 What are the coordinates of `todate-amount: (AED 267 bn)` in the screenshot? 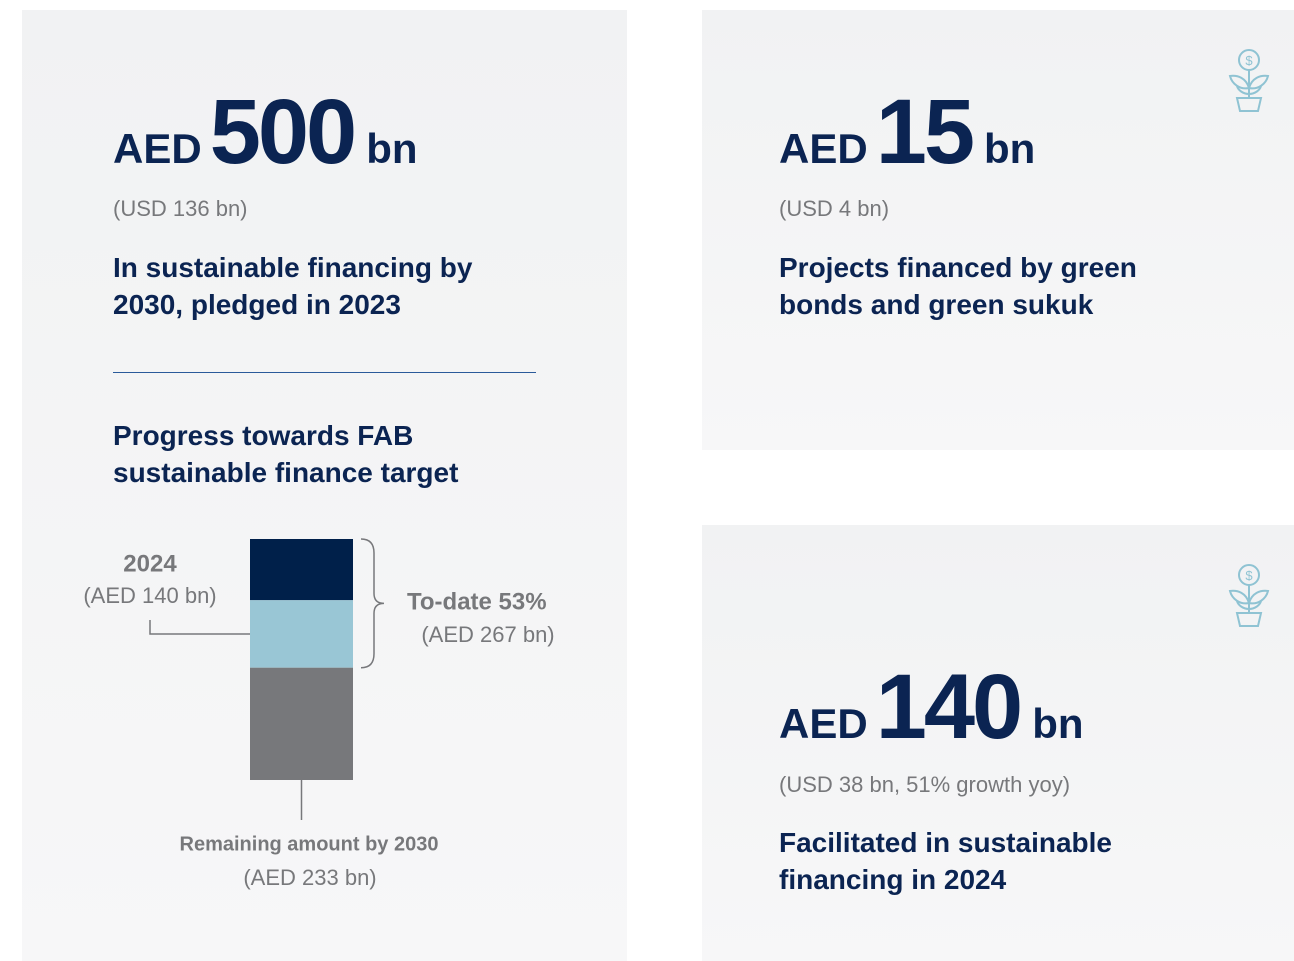 It's located at (487, 634).